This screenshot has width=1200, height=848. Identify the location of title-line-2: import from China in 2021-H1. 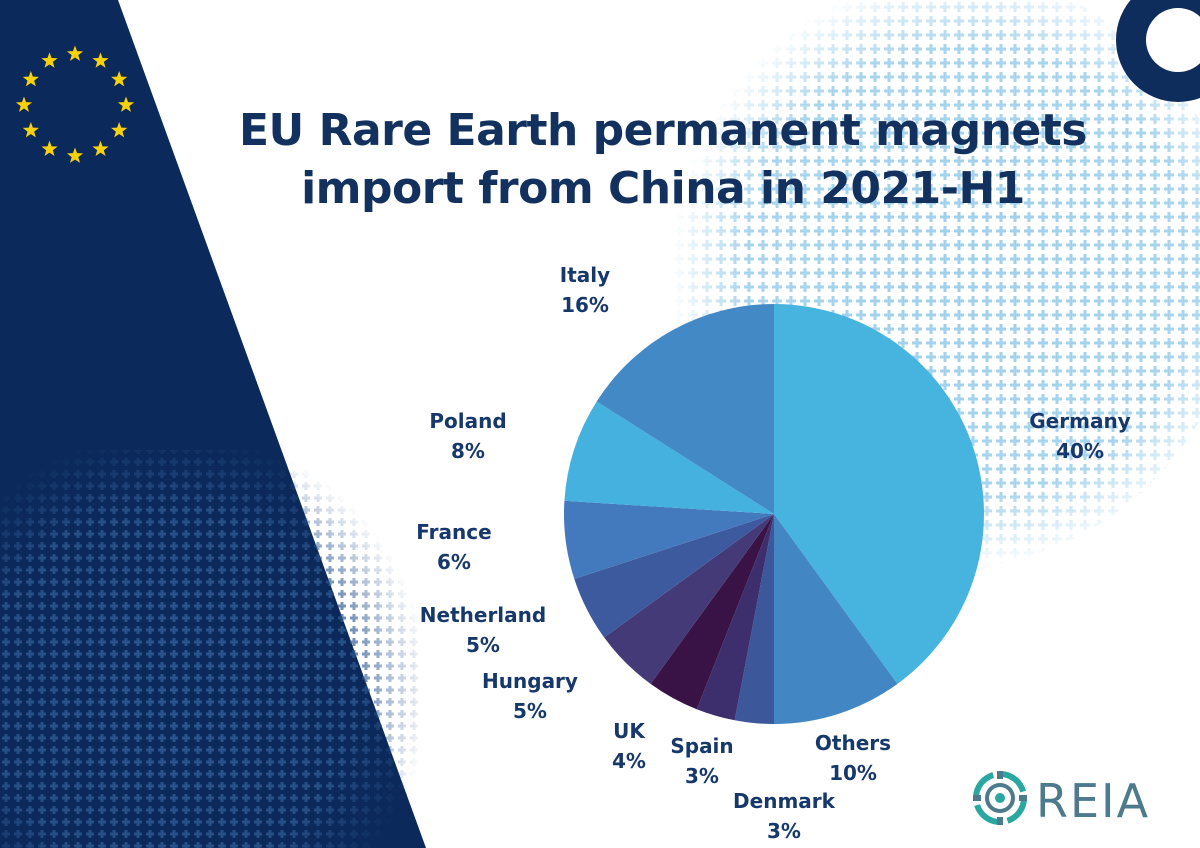
(663, 188).